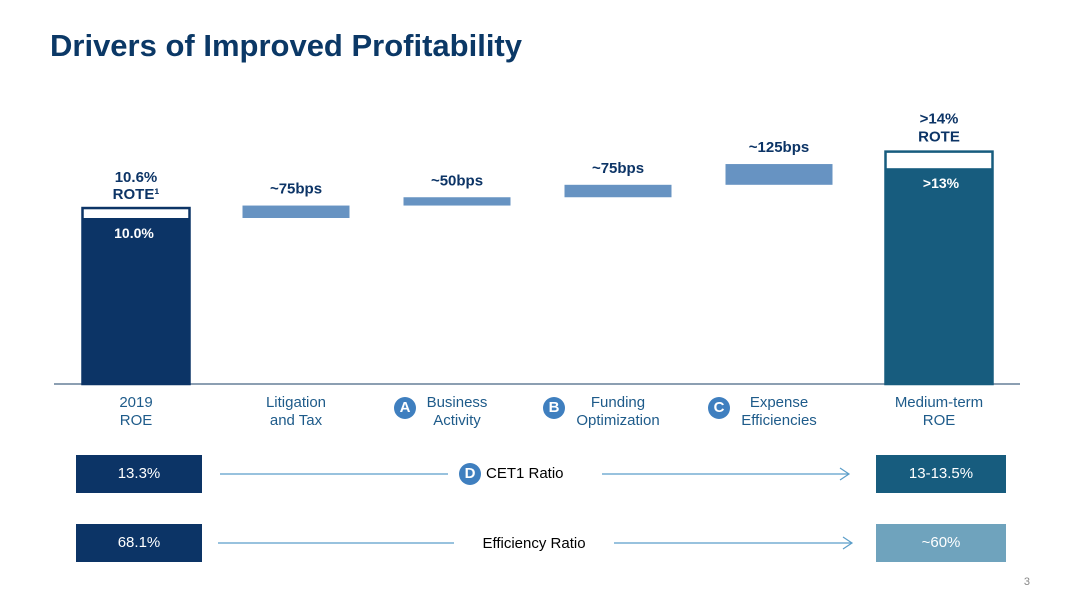 This screenshot has height=608, width=1080. Describe the element at coordinates (457, 402) in the screenshot. I see `category-line1: Business` at that location.